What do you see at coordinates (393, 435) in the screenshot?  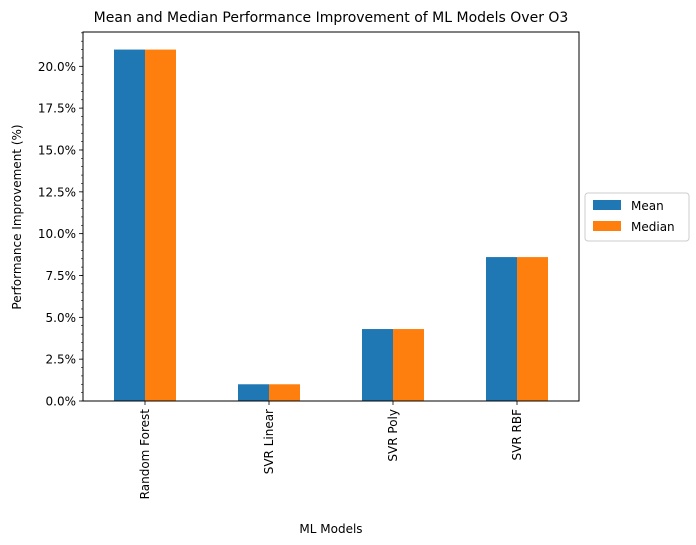 I see `x-tick-label: SVR Poly` at bounding box center [393, 435].